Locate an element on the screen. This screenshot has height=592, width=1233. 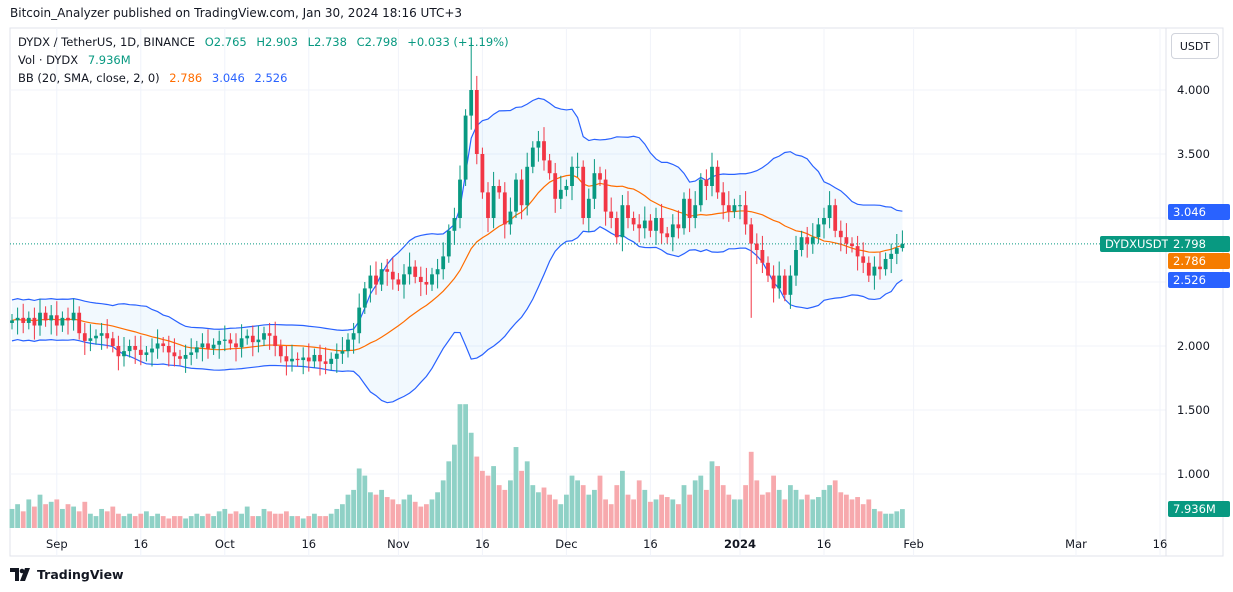
bb-lower-value: 2.526 is located at coordinates (271, 78).